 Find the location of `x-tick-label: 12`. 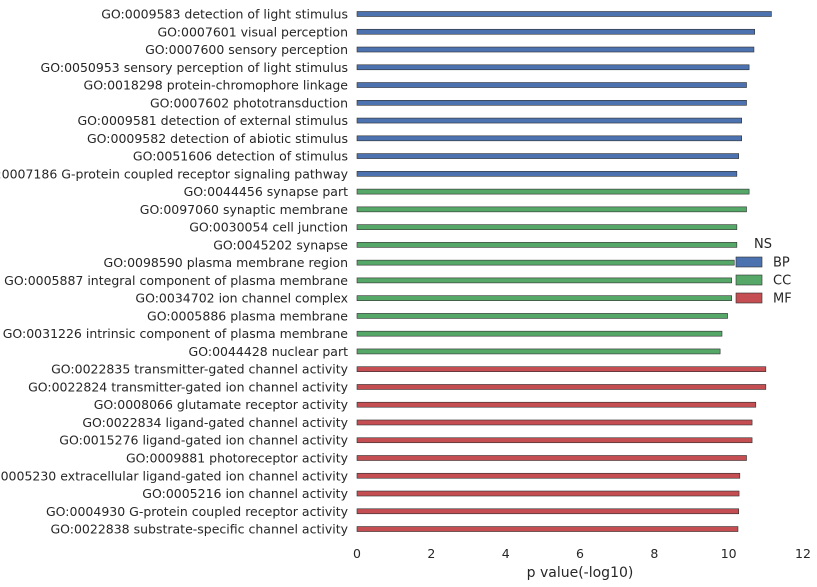

x-tick-label: 12 is located at coordinates (803, 553).